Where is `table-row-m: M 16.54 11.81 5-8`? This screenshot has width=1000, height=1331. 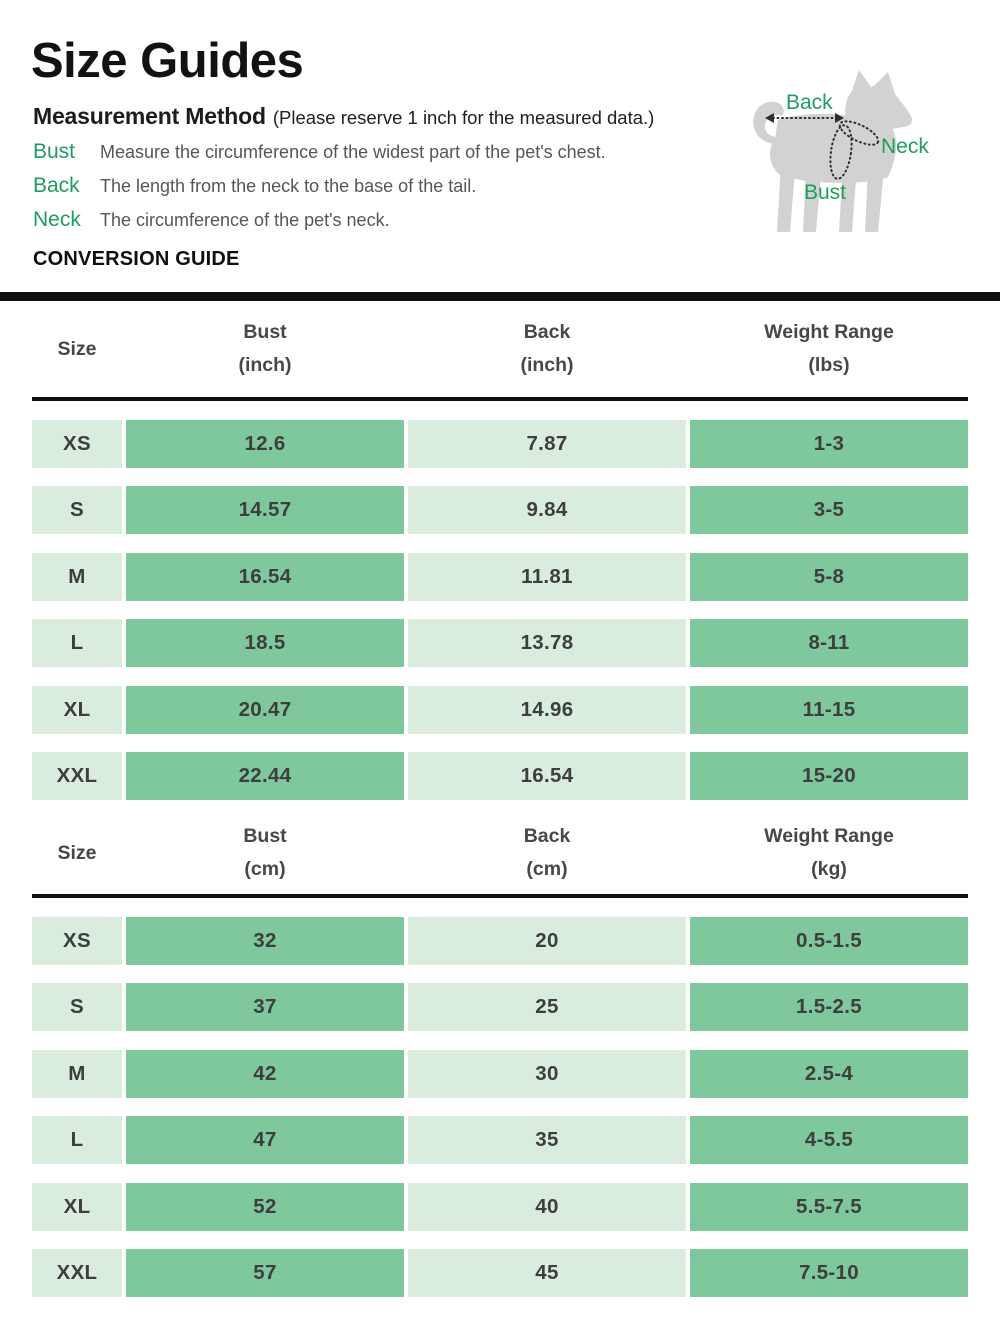 table-row-m: M 16.54 11.81 5-8 is located at coordinates (500, 576).